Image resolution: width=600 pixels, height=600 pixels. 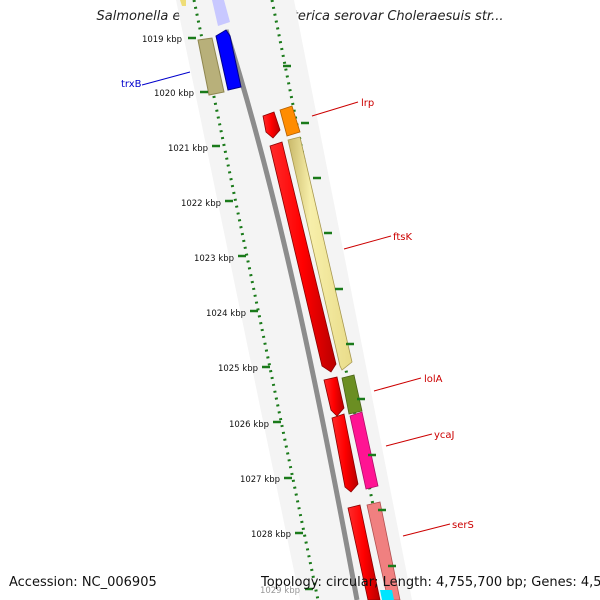 I want to click on gene-red-cds-5-arrow, so click(x=364, y=552).